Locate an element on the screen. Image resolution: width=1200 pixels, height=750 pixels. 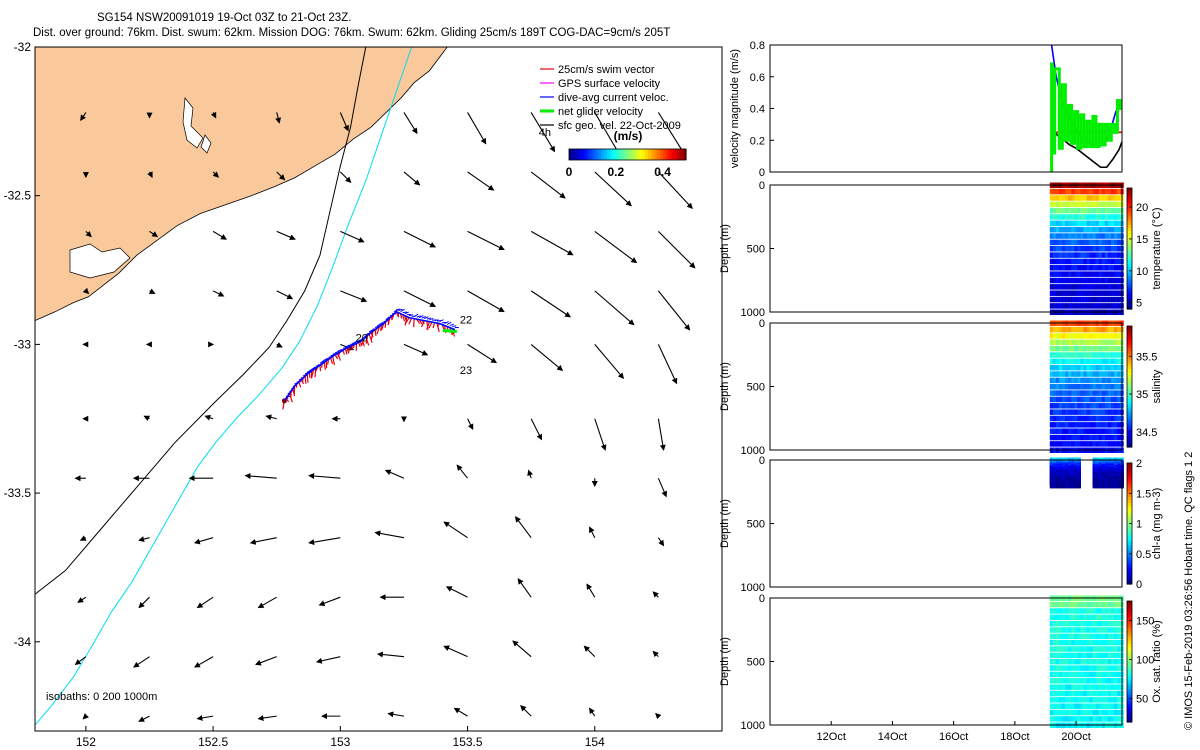
current-vector-mark is located at coordinates (451, 325).